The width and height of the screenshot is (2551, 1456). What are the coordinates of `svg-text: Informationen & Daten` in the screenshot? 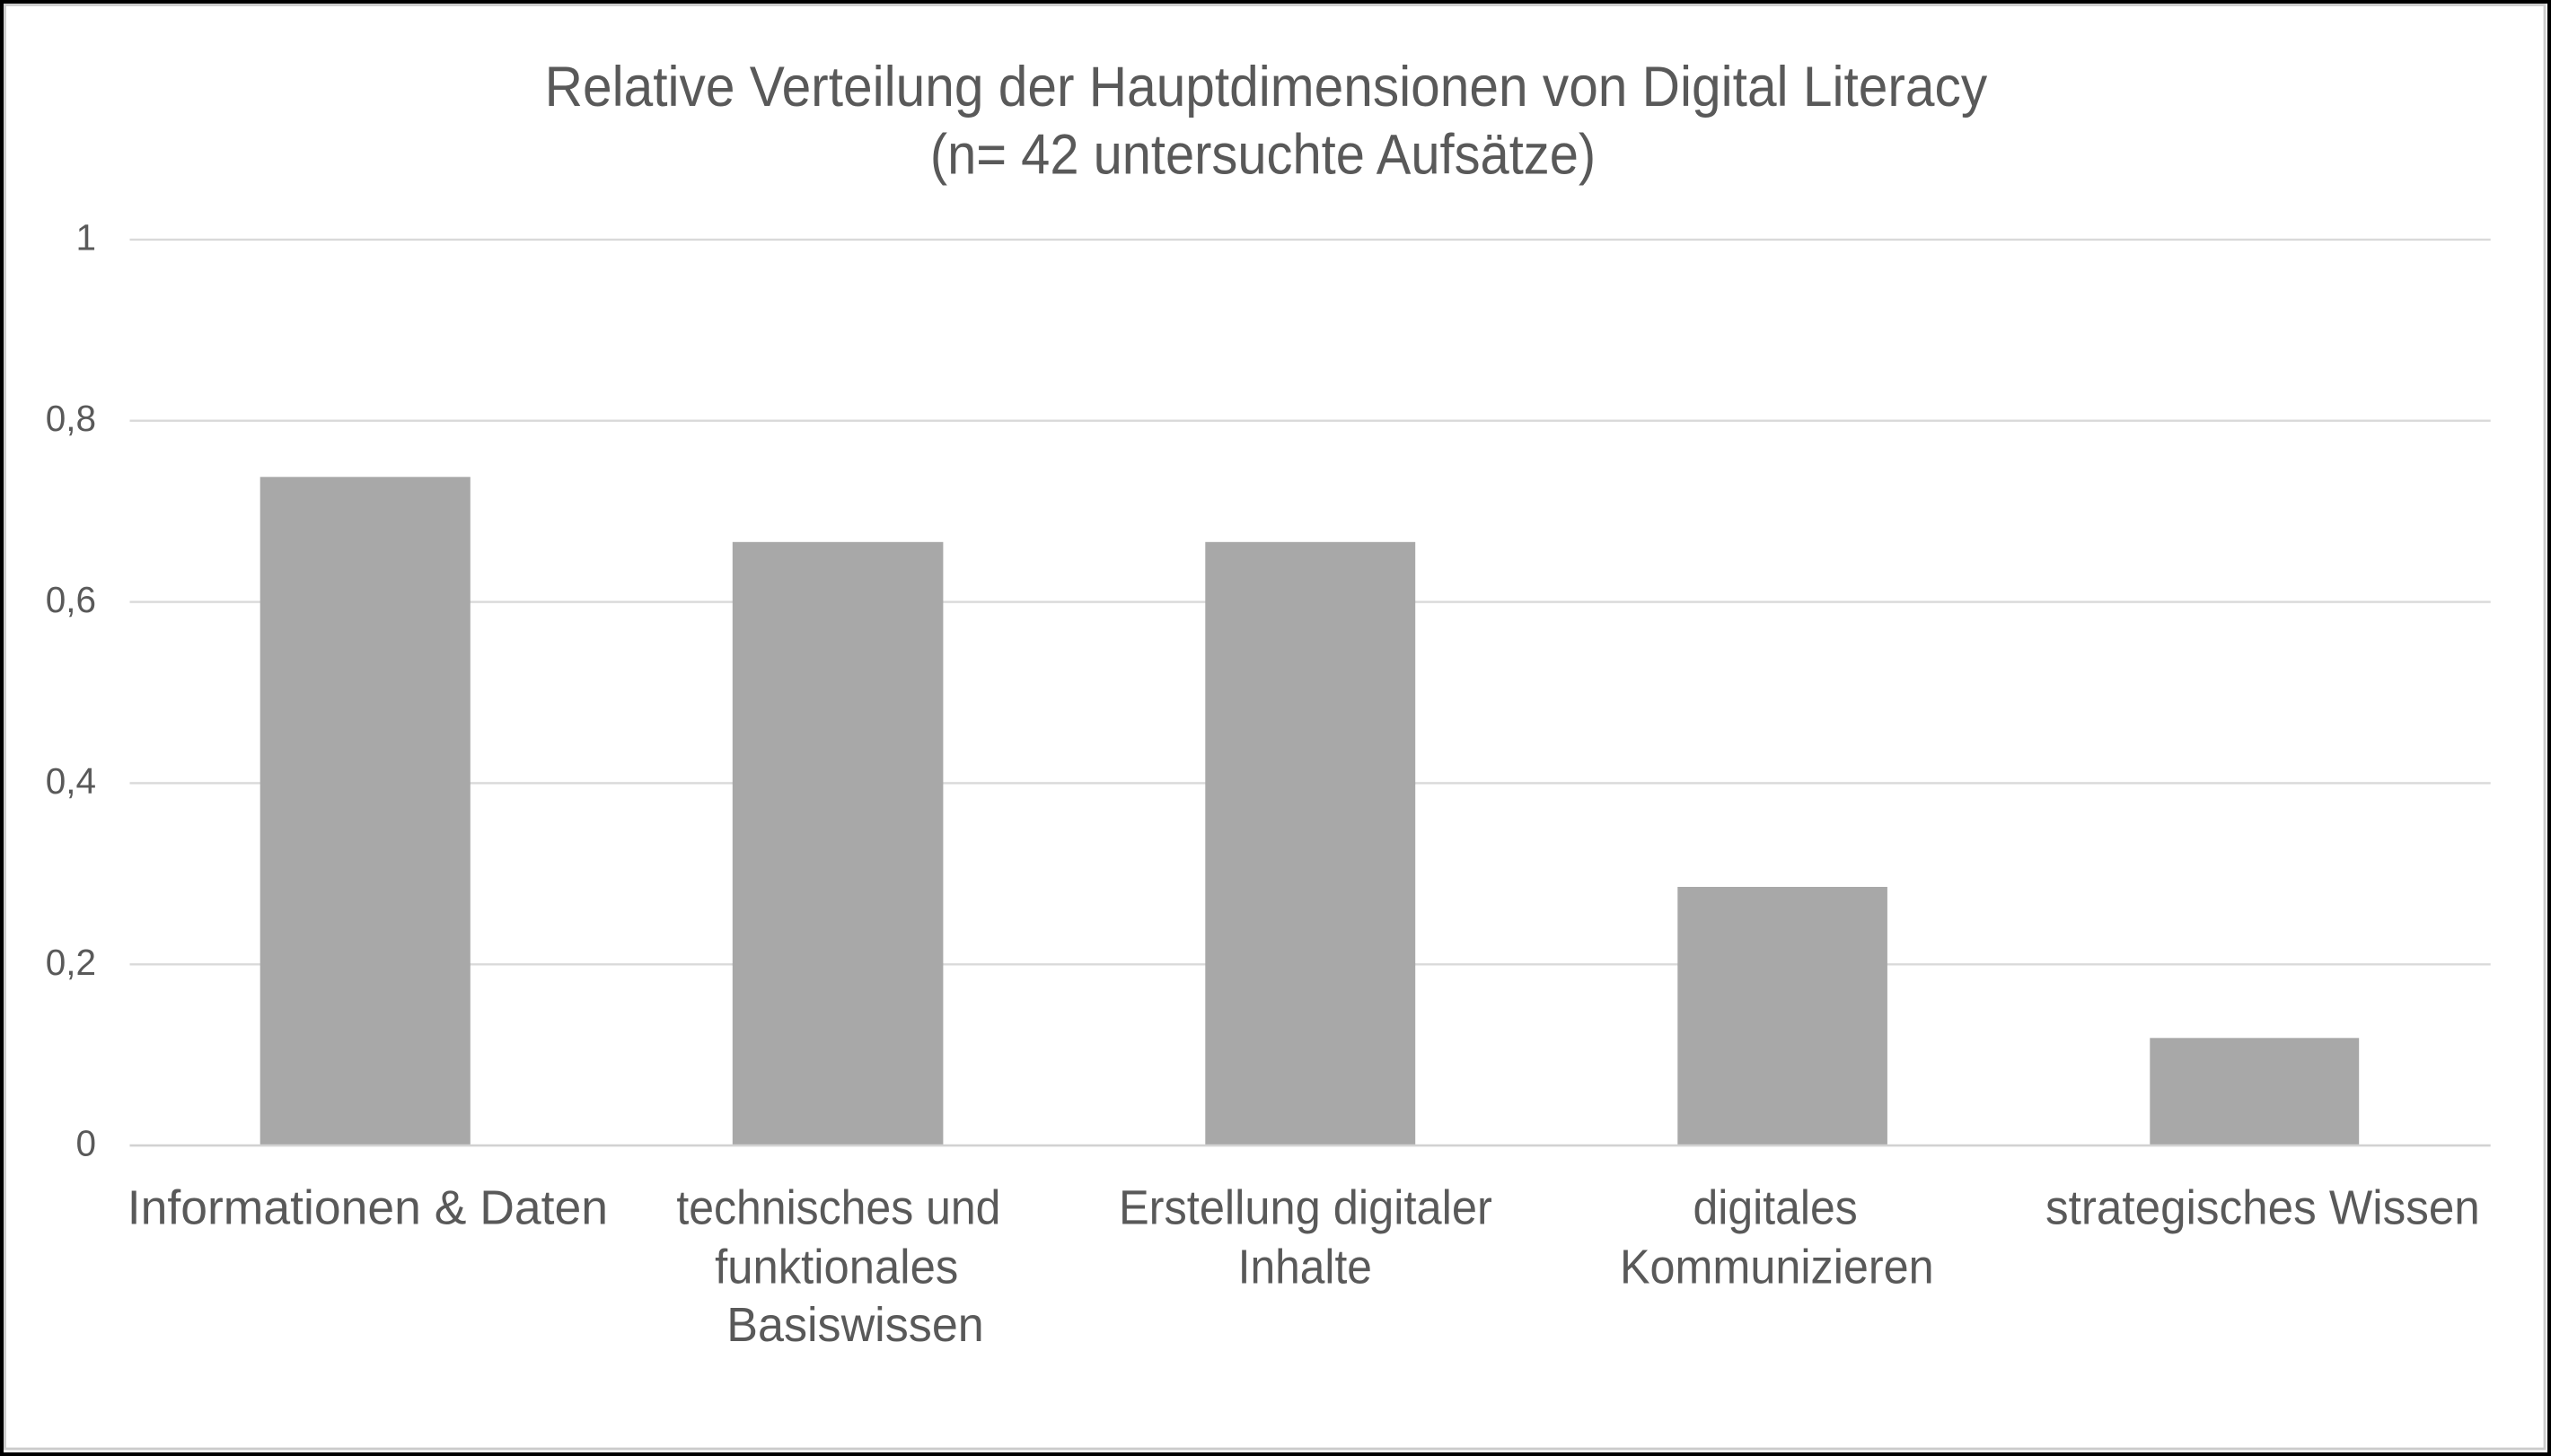 It's located at (368, 1208).